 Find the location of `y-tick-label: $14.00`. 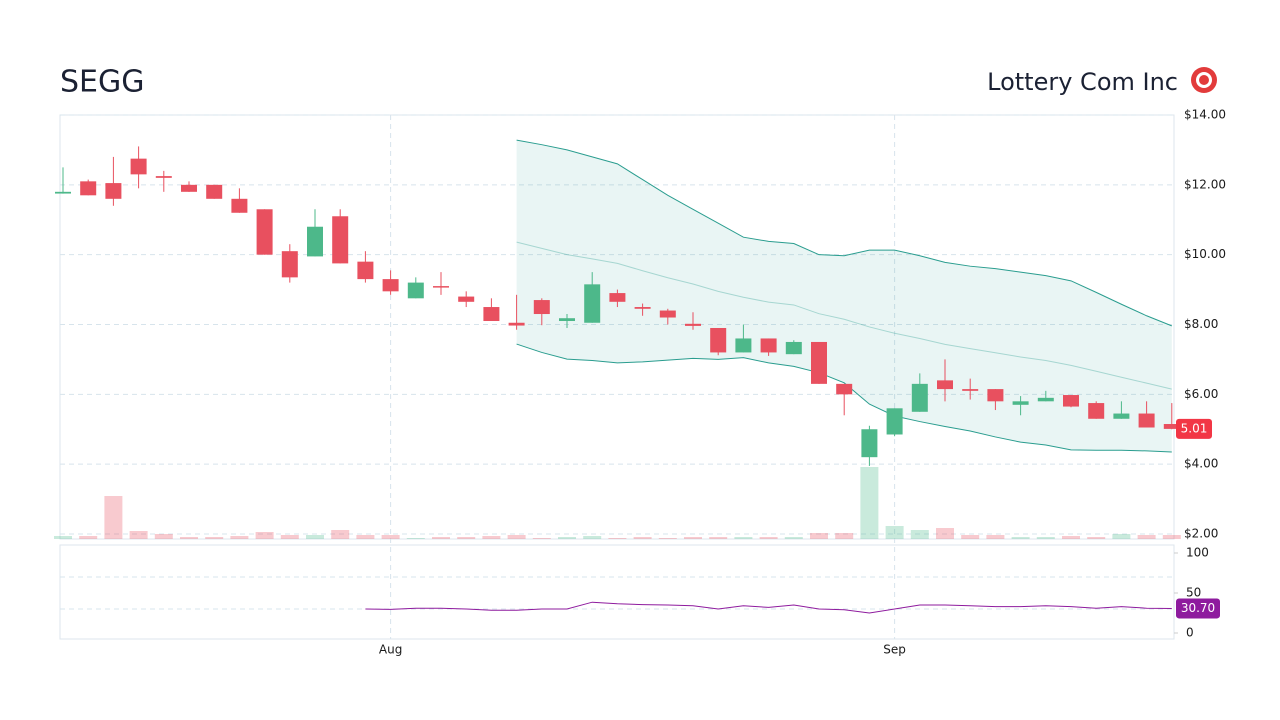

y-tick-label: $14.00 is located at coordinates (1205, 115).